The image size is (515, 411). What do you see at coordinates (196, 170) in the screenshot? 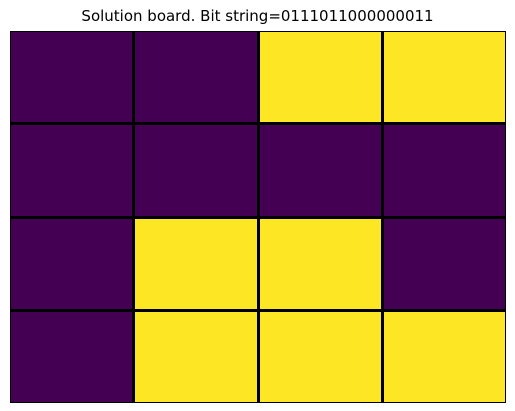
I see `board-cell-r1-c1` at bounding box center [196, 170].